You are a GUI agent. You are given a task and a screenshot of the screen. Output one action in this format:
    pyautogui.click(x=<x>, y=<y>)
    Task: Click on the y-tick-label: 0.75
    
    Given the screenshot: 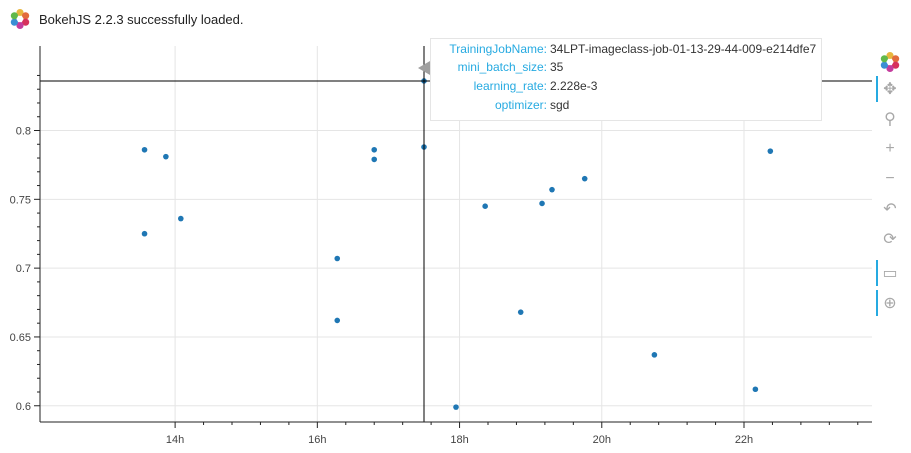 What is the action you would take?
    pyautogui.click(x=20, y=200)
    